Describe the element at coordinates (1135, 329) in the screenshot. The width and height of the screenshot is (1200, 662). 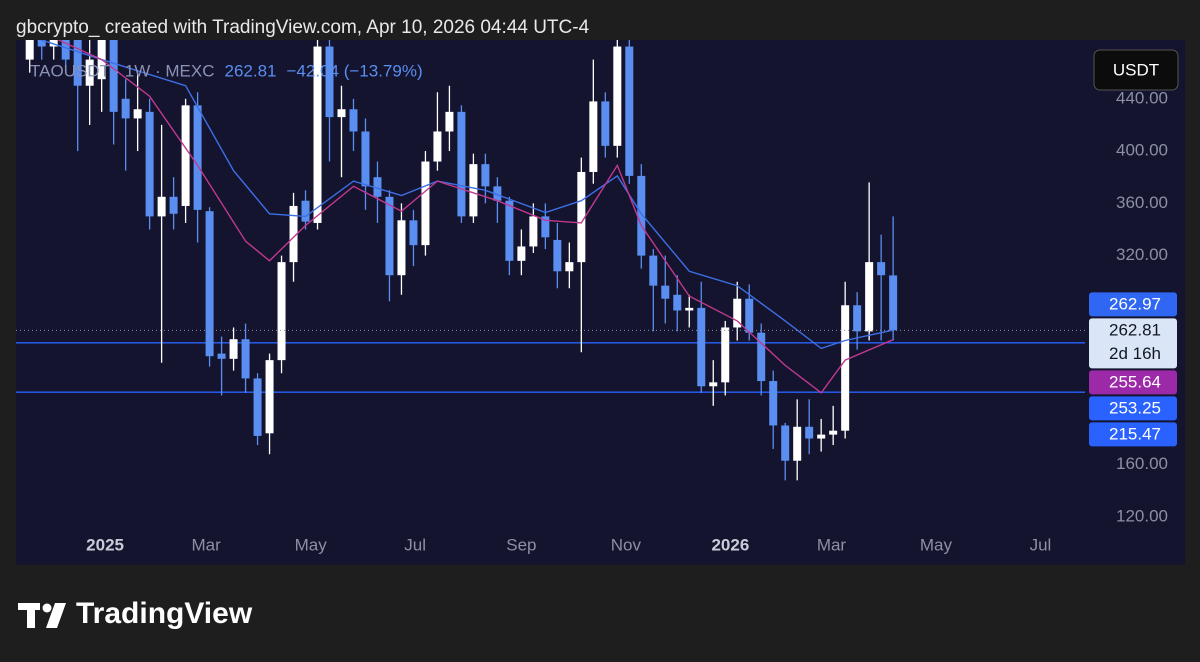
I see `price-label: 262.81` at that location.